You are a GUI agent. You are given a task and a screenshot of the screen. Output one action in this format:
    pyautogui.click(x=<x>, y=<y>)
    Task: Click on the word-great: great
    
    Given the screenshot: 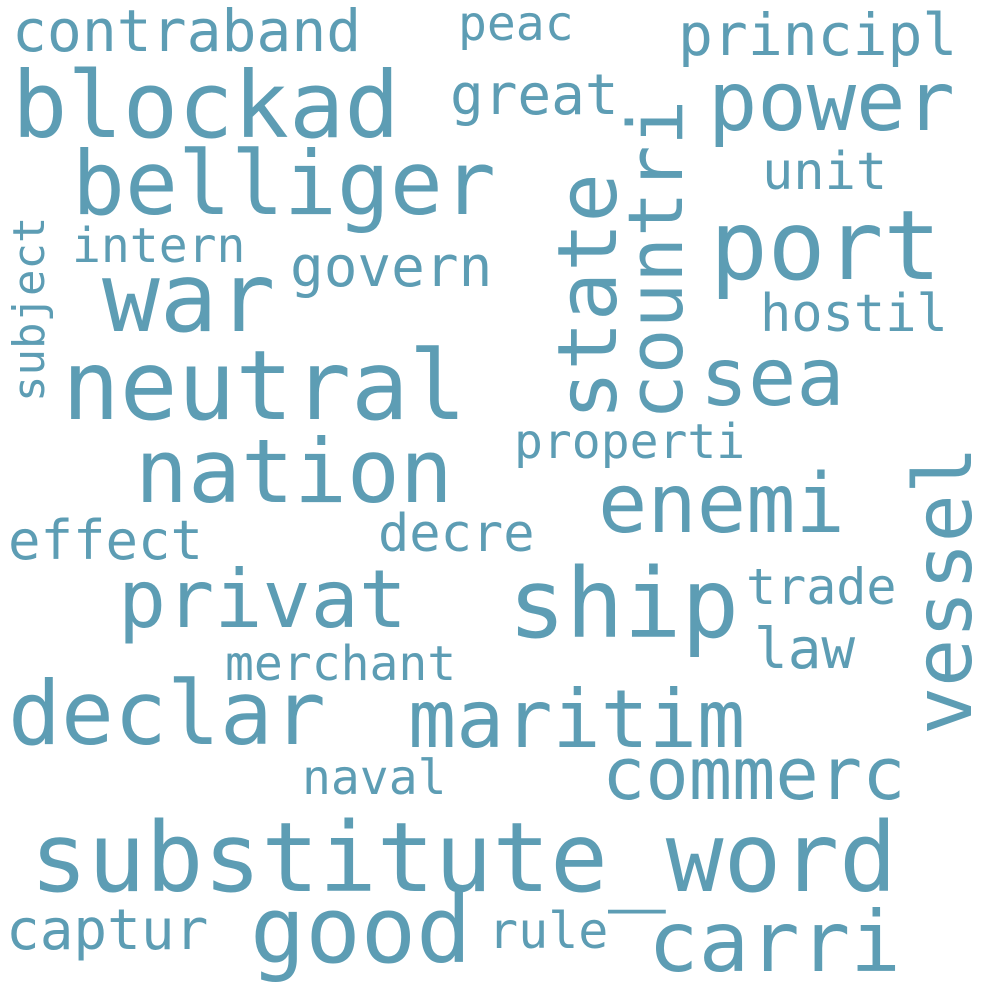 What is the action you would take?
    pyautogui.click(x=534, y=95)
    